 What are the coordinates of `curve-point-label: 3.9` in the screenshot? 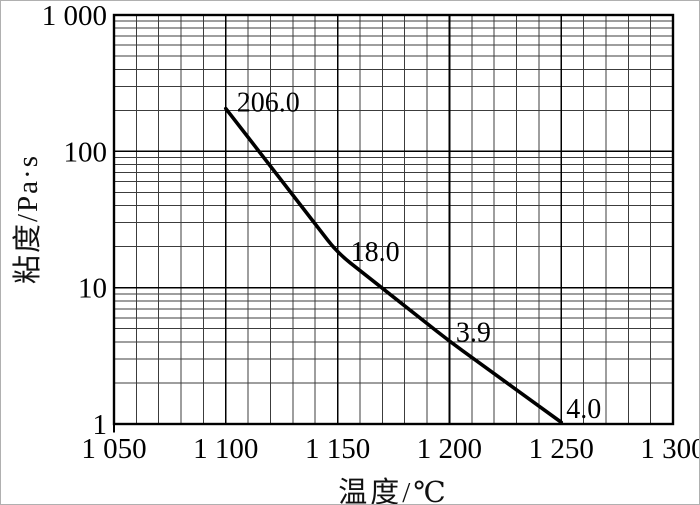 It's located at (473, 332).